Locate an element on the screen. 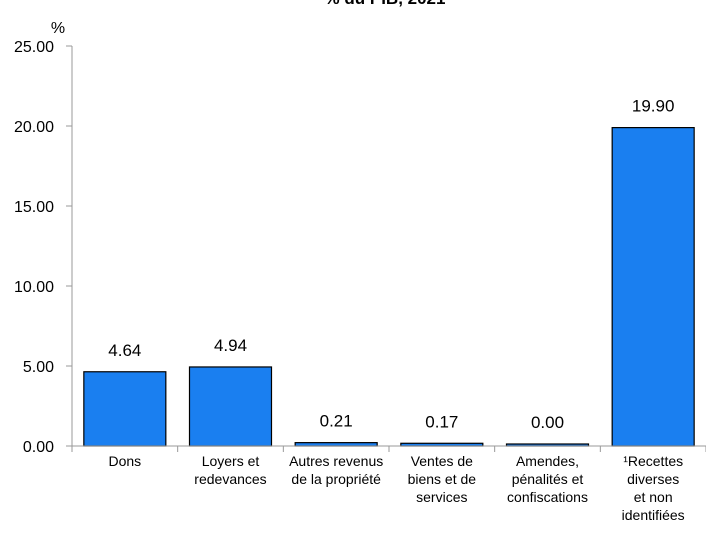 Image resolution: width=706 pixels, height=538 pixels. data-label: 19.90 is located at coordinates (653, 106).